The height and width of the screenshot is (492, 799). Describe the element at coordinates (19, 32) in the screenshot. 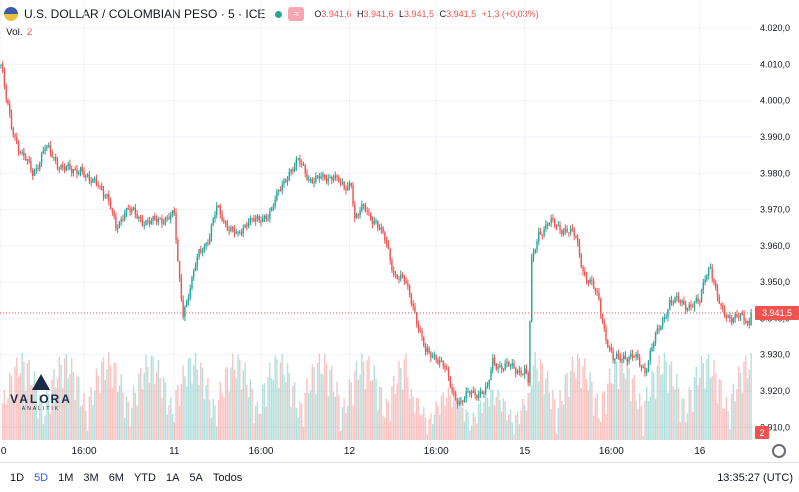

I see `volume-legend: Vol. 2` at that location.